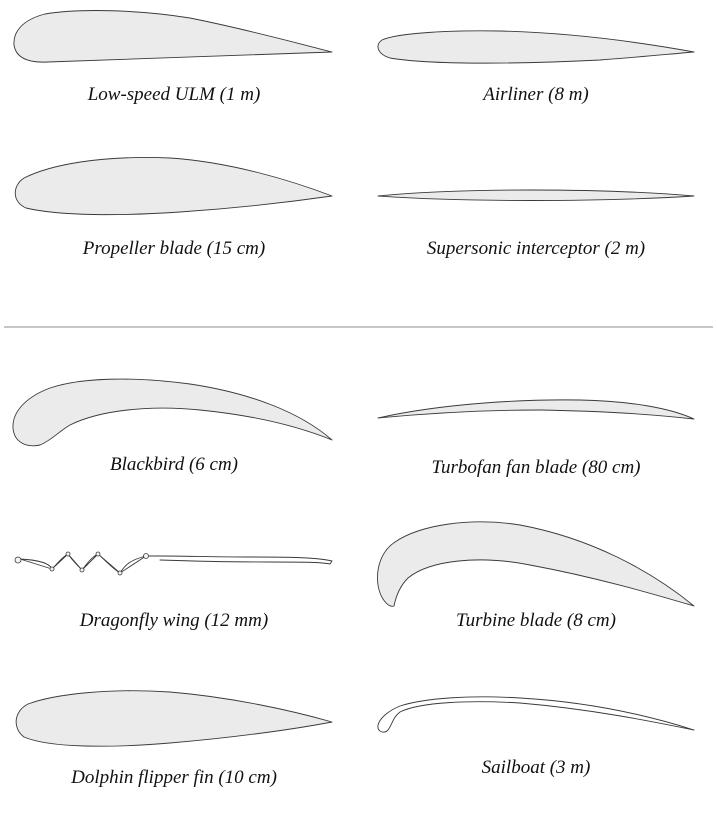 This screenshot has height=815, width=717. I want to click on airfoil-propeller-blade: Propeller blade (15 cm), so click(173, 208).